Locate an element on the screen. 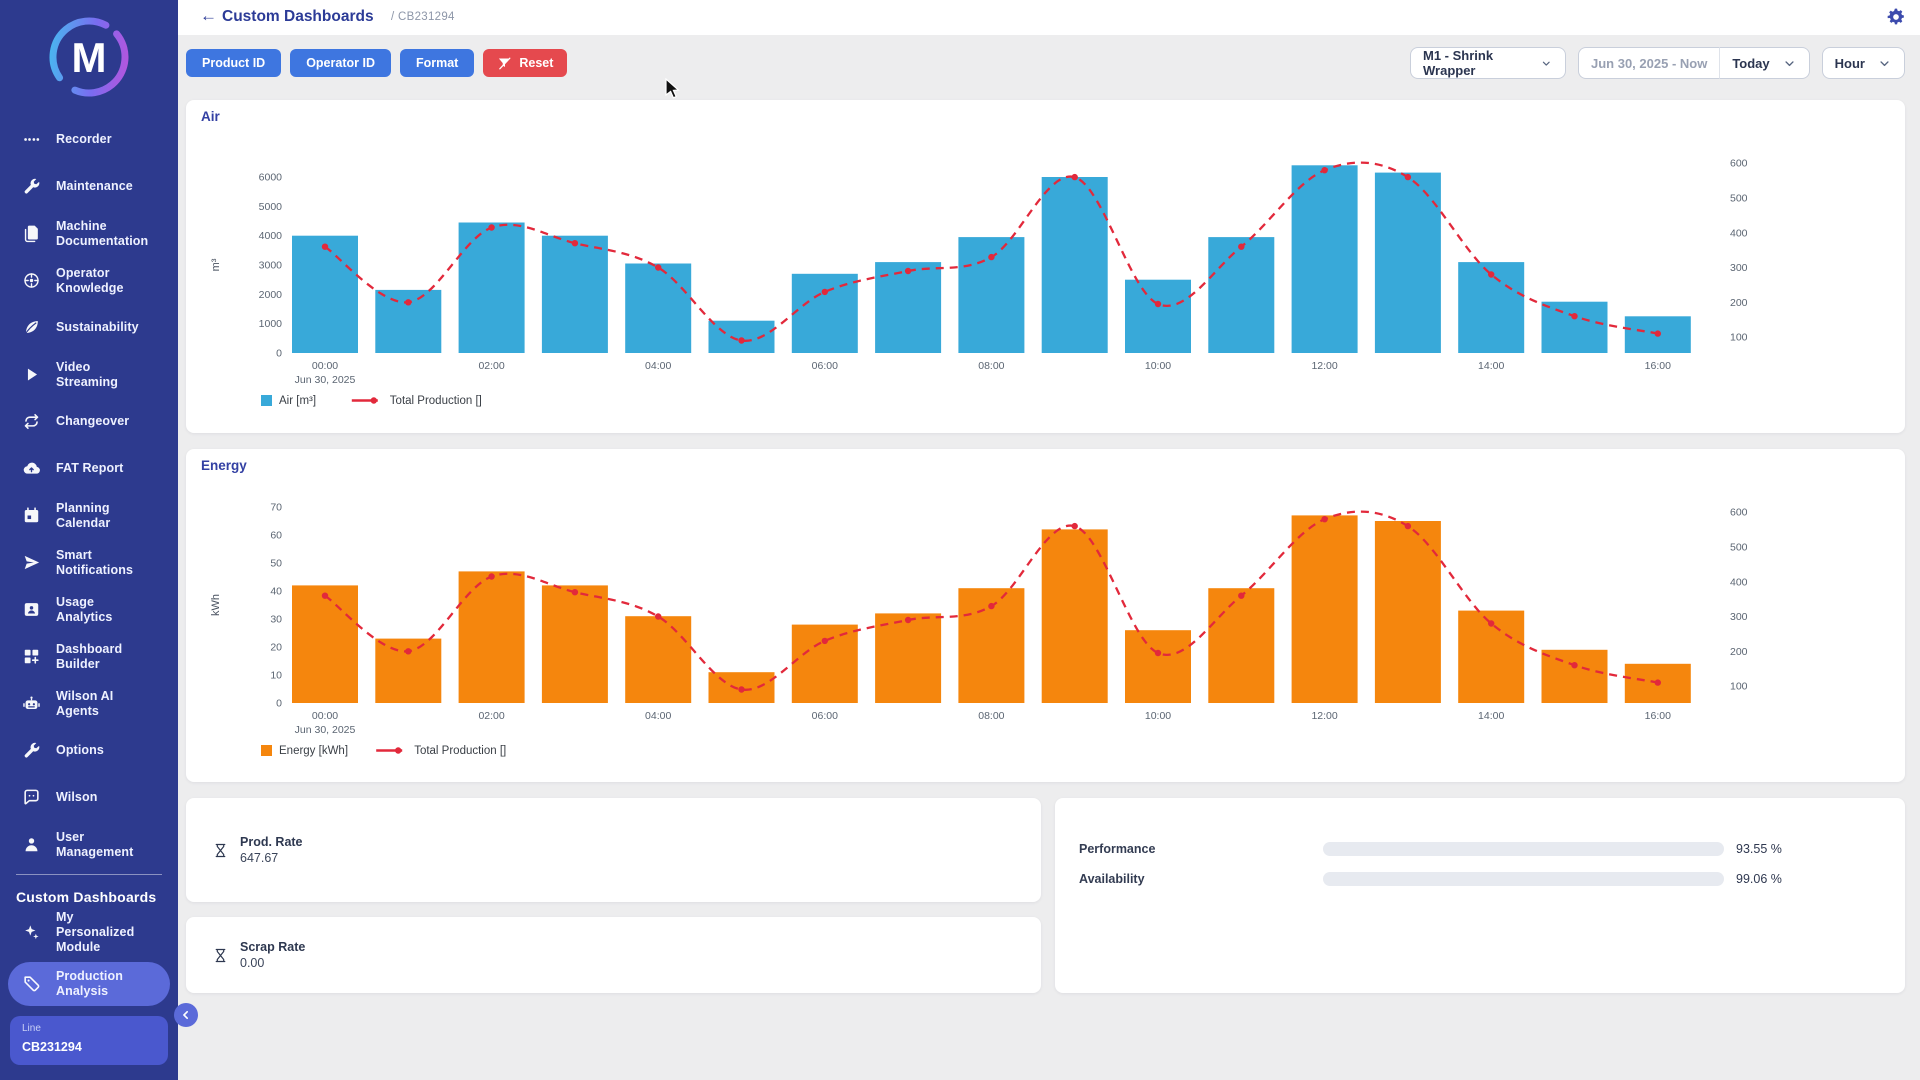 The width and height of the screenshot is (1920, 1080). sidebar-item-video-streaming: Video Streaming is located at coordinates (89, 374).